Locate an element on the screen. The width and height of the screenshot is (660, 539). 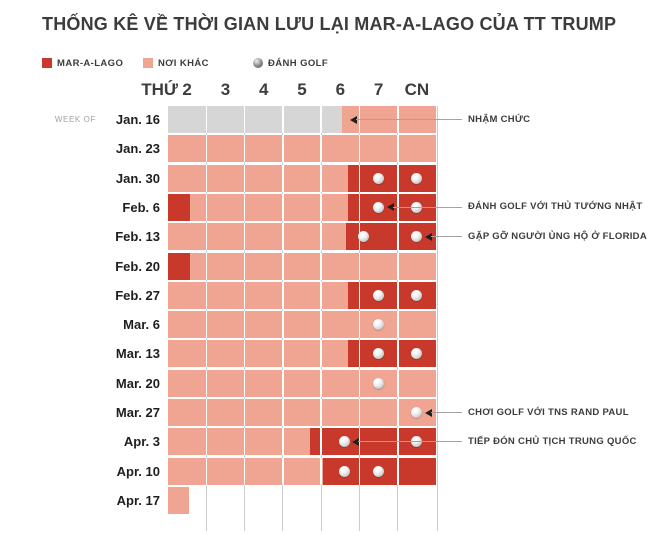
legend-label-golf: ĐÁNH GOLF is located at coordinates (298, 63).